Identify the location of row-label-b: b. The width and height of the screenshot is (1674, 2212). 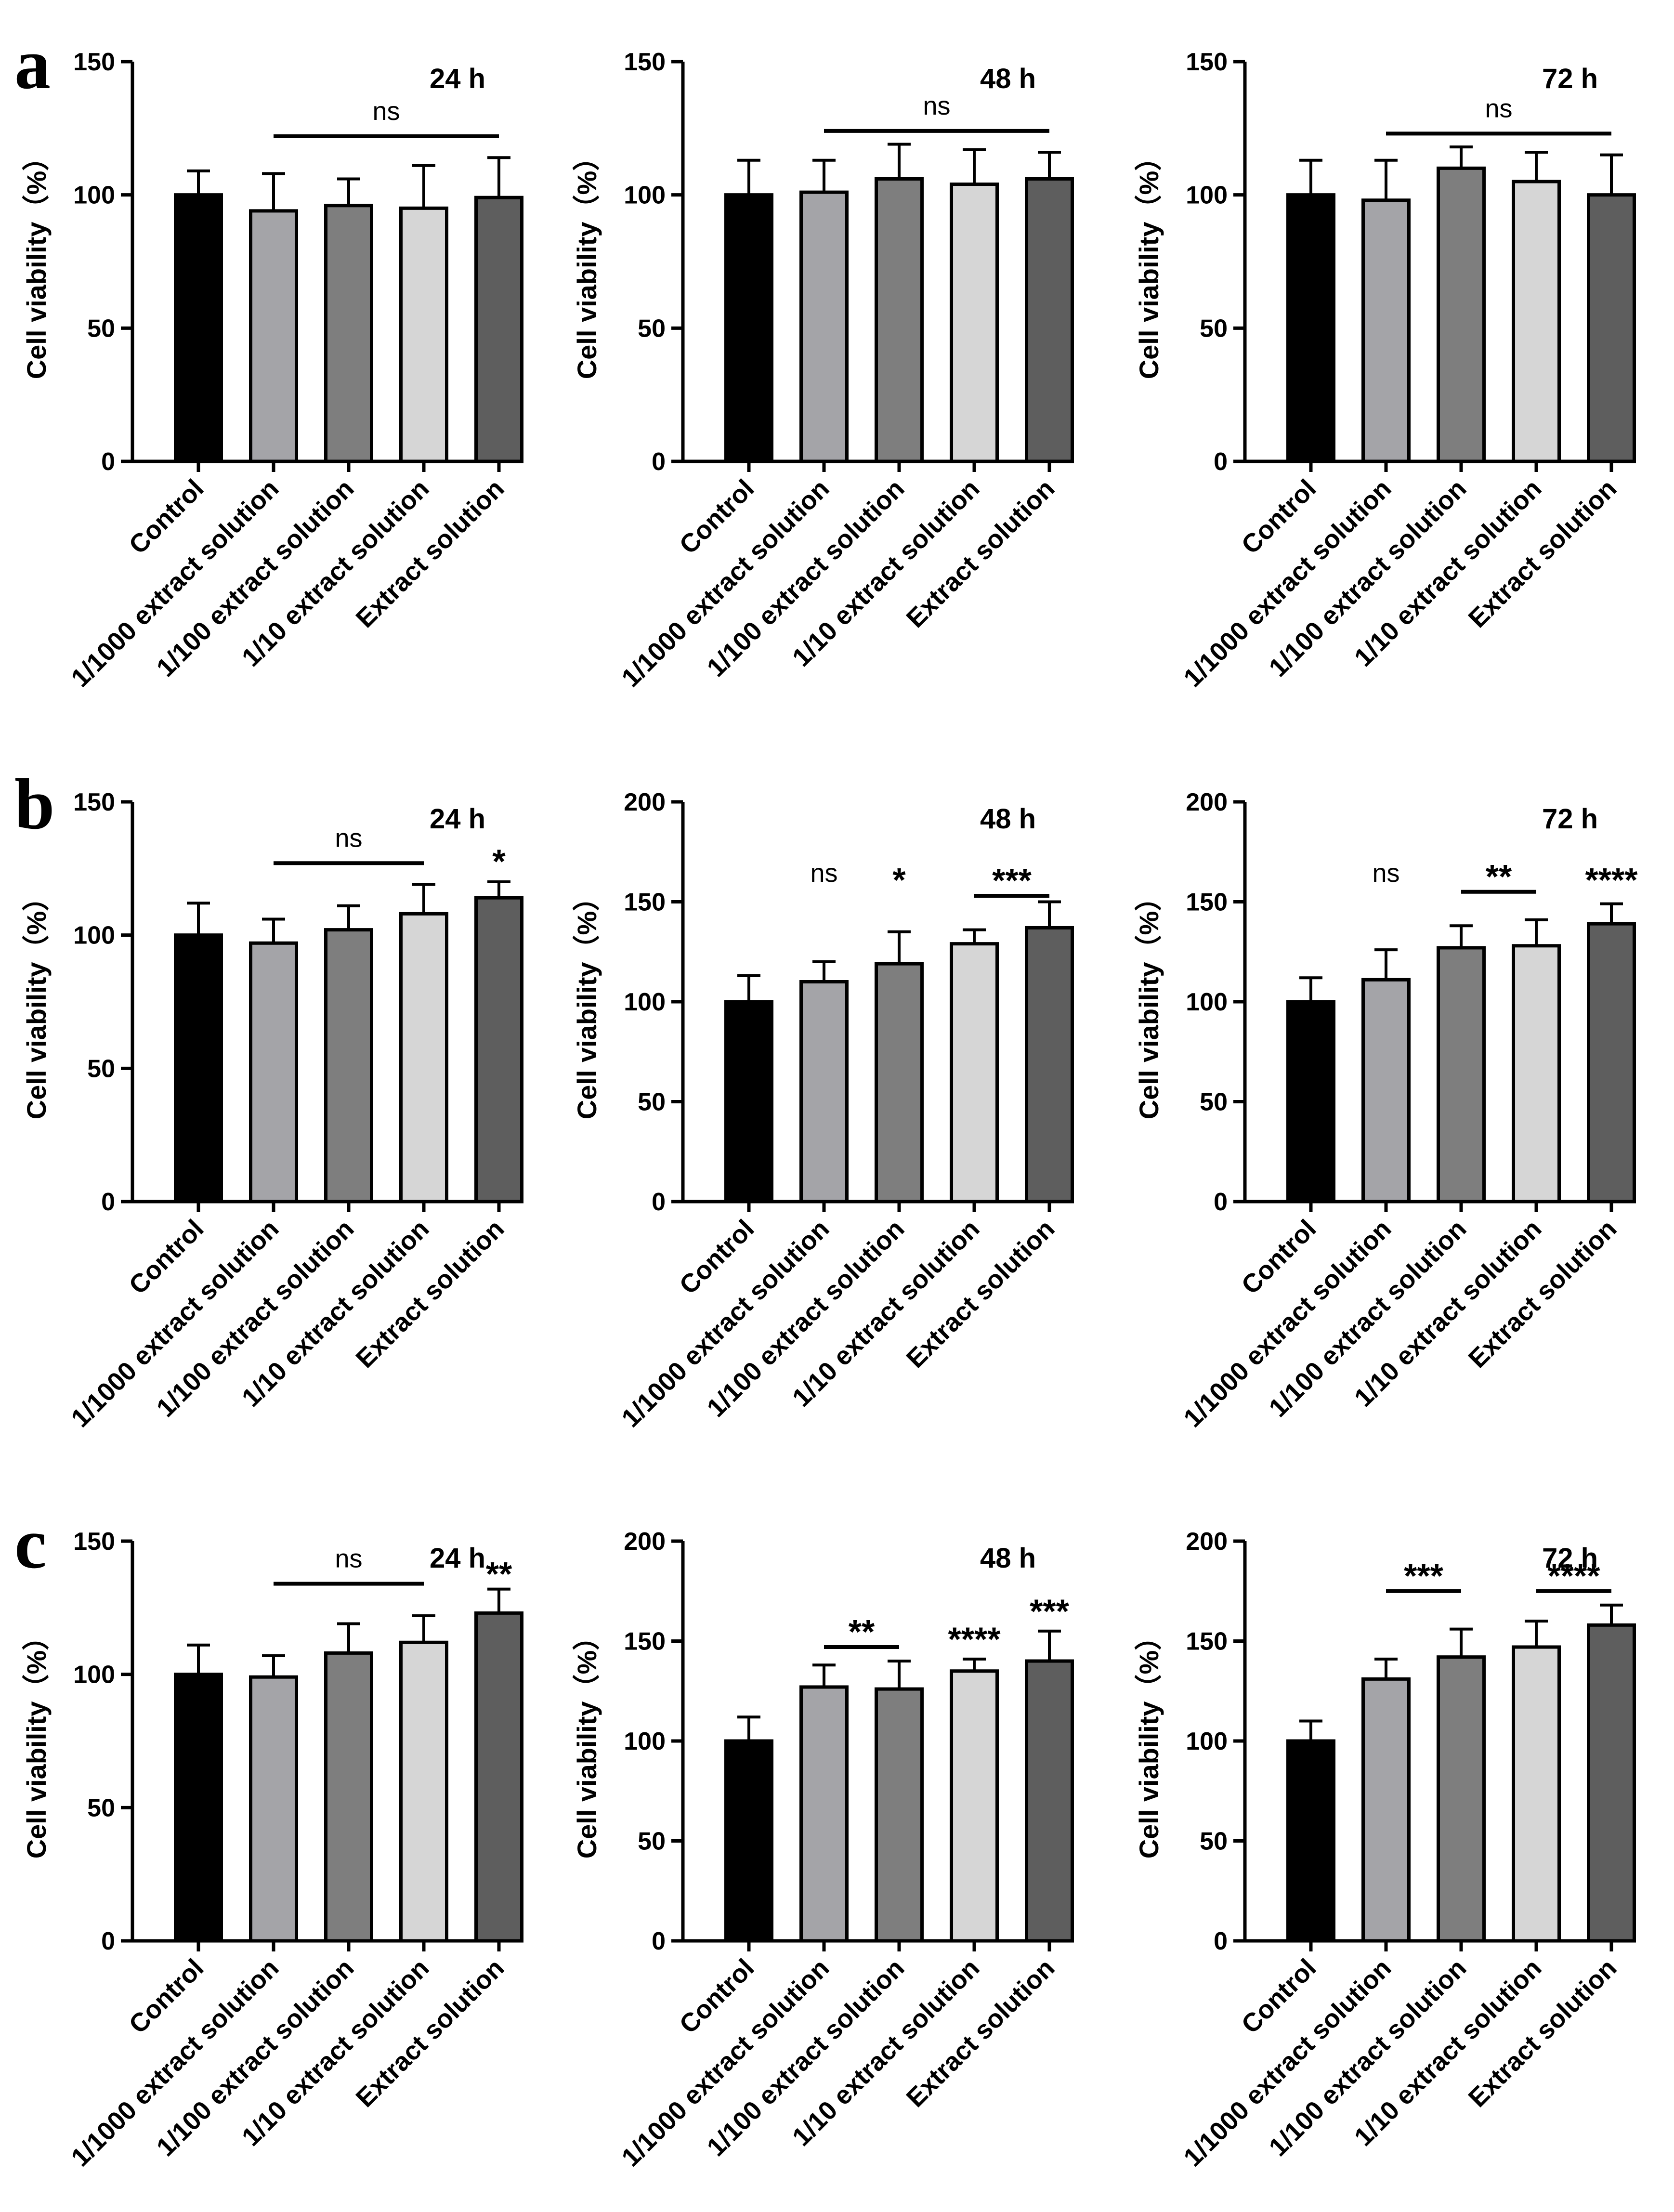
(34, 804).